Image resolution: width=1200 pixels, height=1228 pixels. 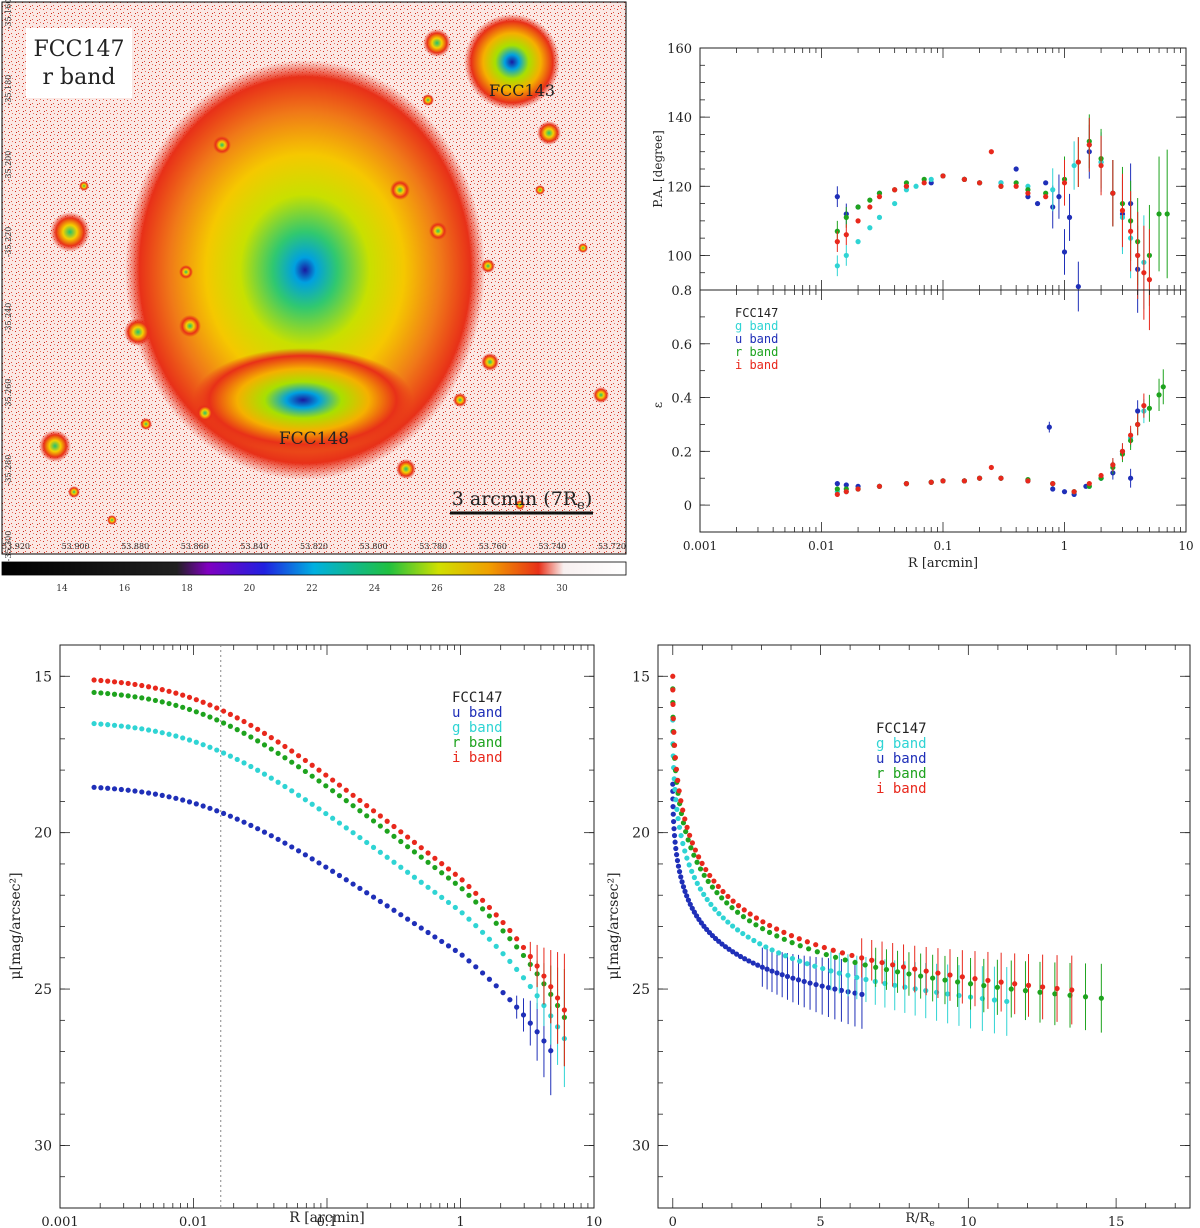 I want to click on ra-tick-label: 53.860, so click(x=195, y=546).